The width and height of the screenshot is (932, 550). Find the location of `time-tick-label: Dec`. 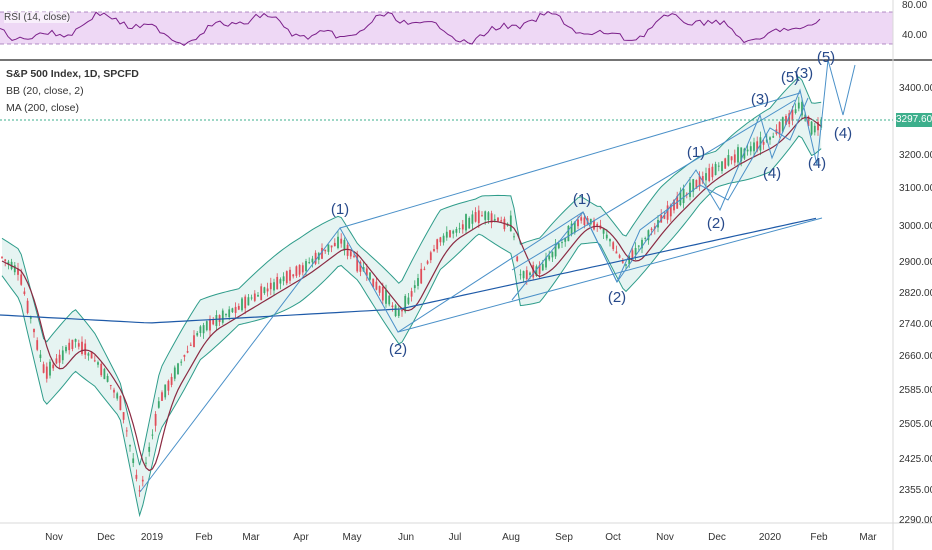

time-tick-label: Dec is located at coordinates (717, 537).